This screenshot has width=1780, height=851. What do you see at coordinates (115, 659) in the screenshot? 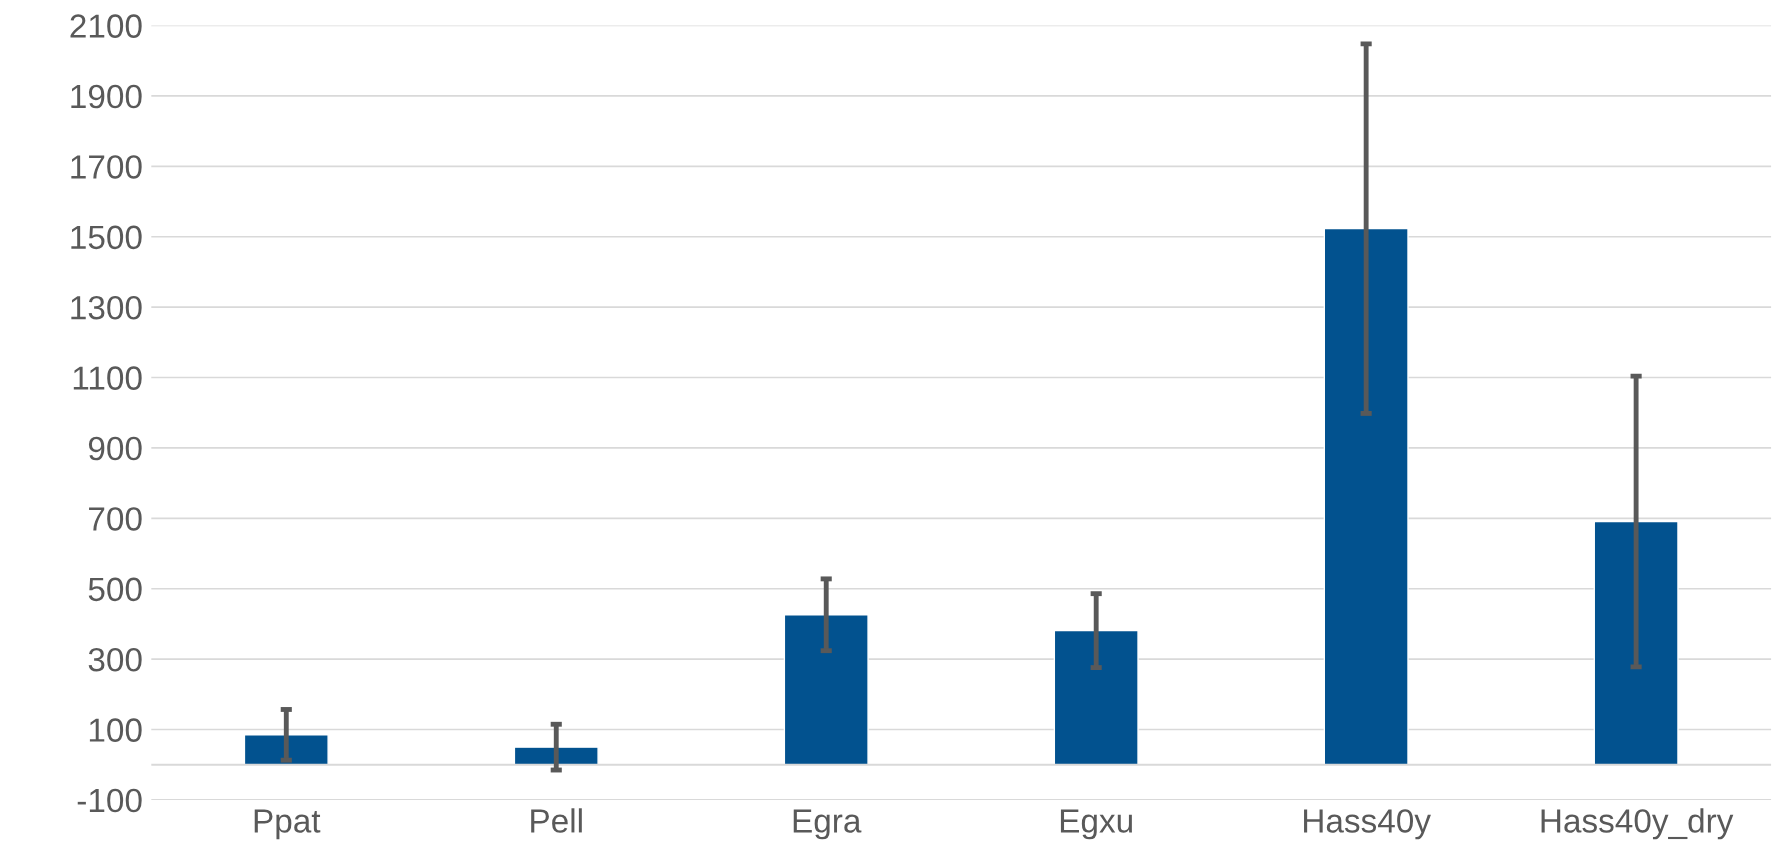
I see `y-tick-label: 300` at bounding box center [115, 659].